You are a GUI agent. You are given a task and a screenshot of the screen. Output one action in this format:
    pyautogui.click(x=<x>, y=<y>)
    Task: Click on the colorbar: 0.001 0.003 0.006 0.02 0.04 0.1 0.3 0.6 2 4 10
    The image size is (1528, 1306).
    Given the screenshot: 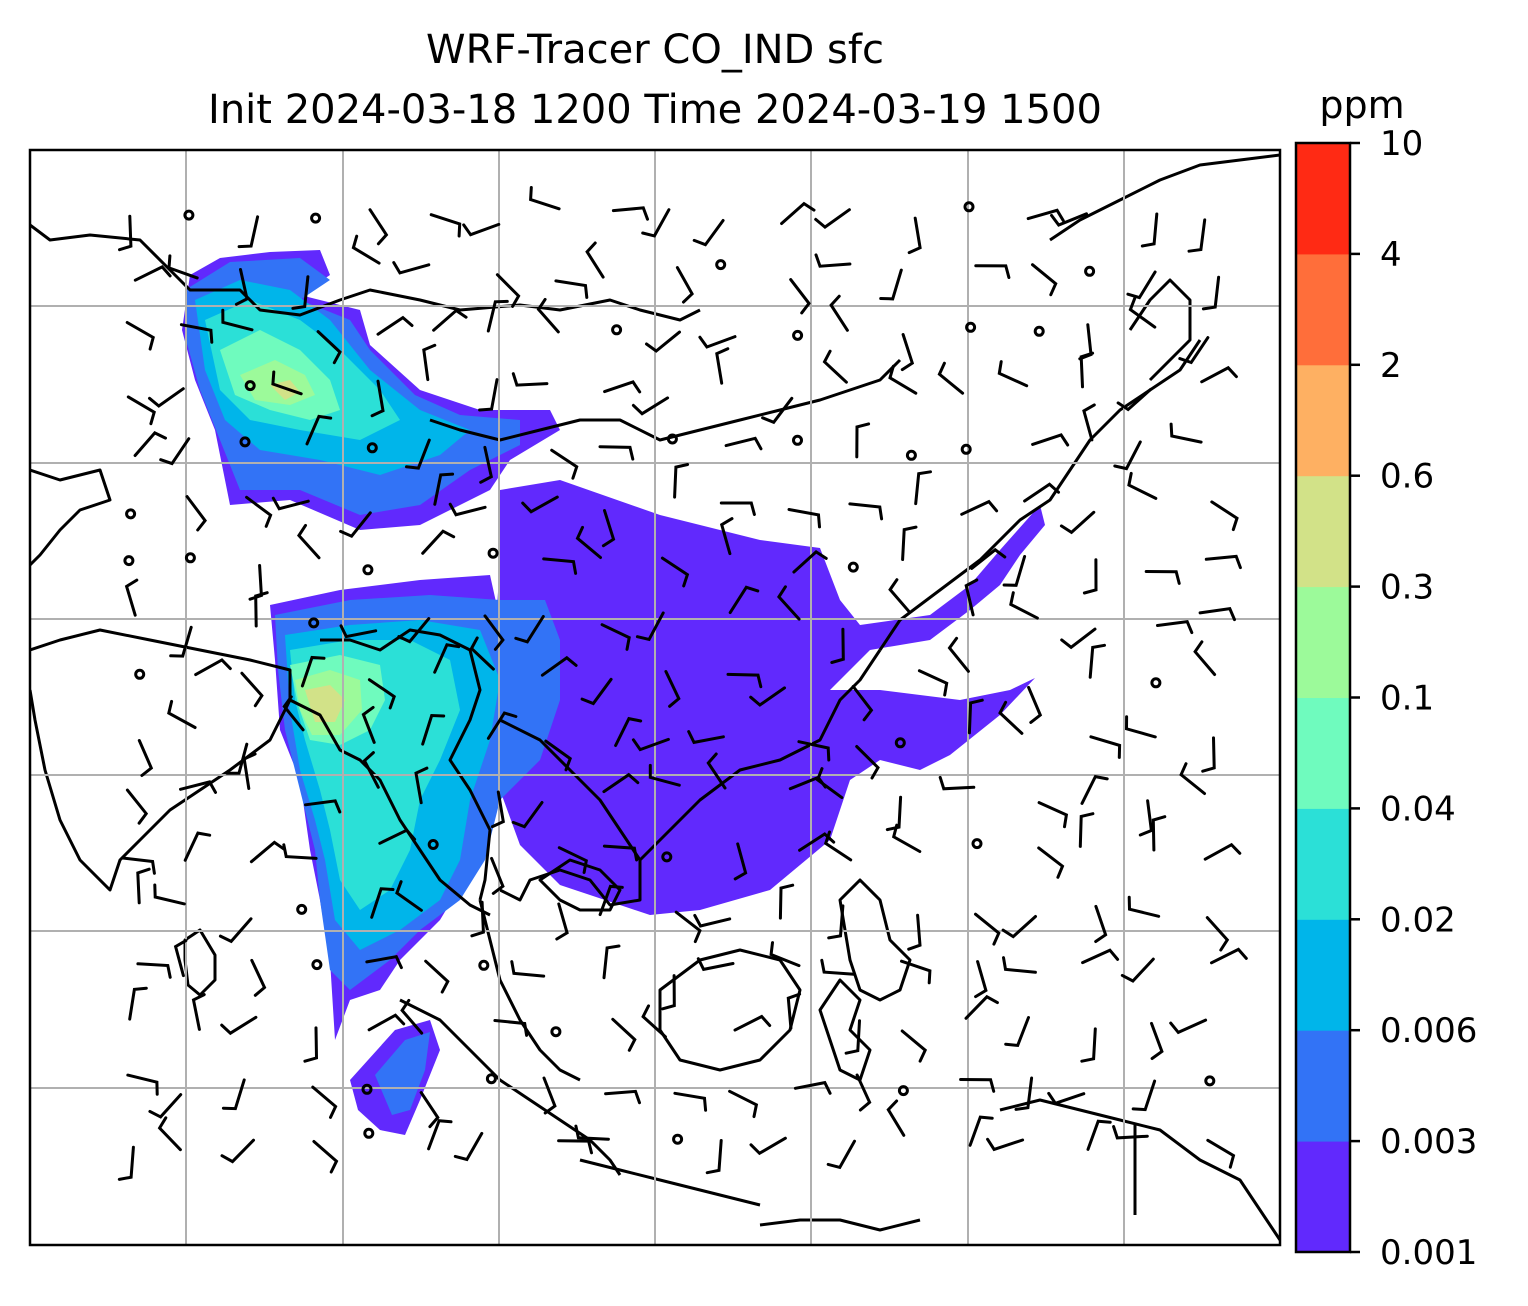 What is the action you would take?
    pyautogui.click(x=1385, y=698)
    